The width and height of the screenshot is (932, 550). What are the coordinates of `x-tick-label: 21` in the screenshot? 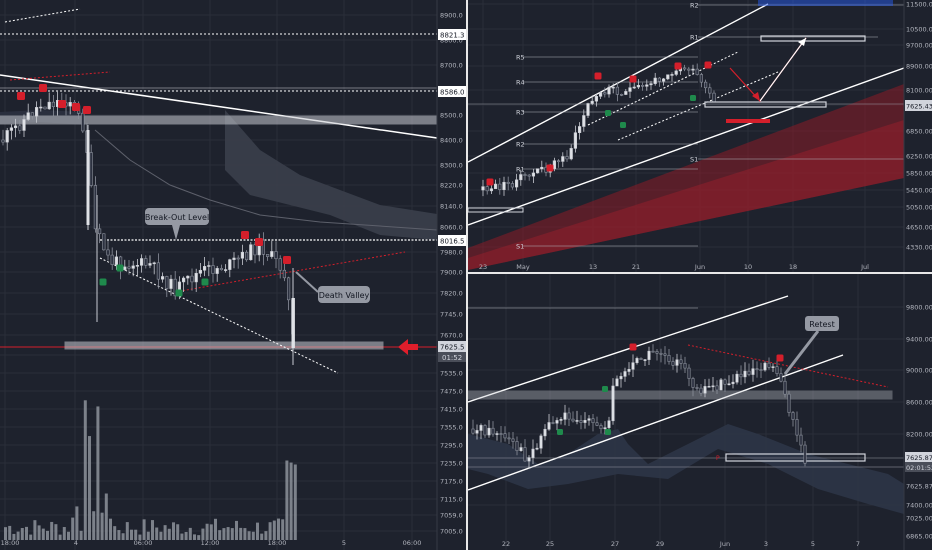 It's located at (636, 267).